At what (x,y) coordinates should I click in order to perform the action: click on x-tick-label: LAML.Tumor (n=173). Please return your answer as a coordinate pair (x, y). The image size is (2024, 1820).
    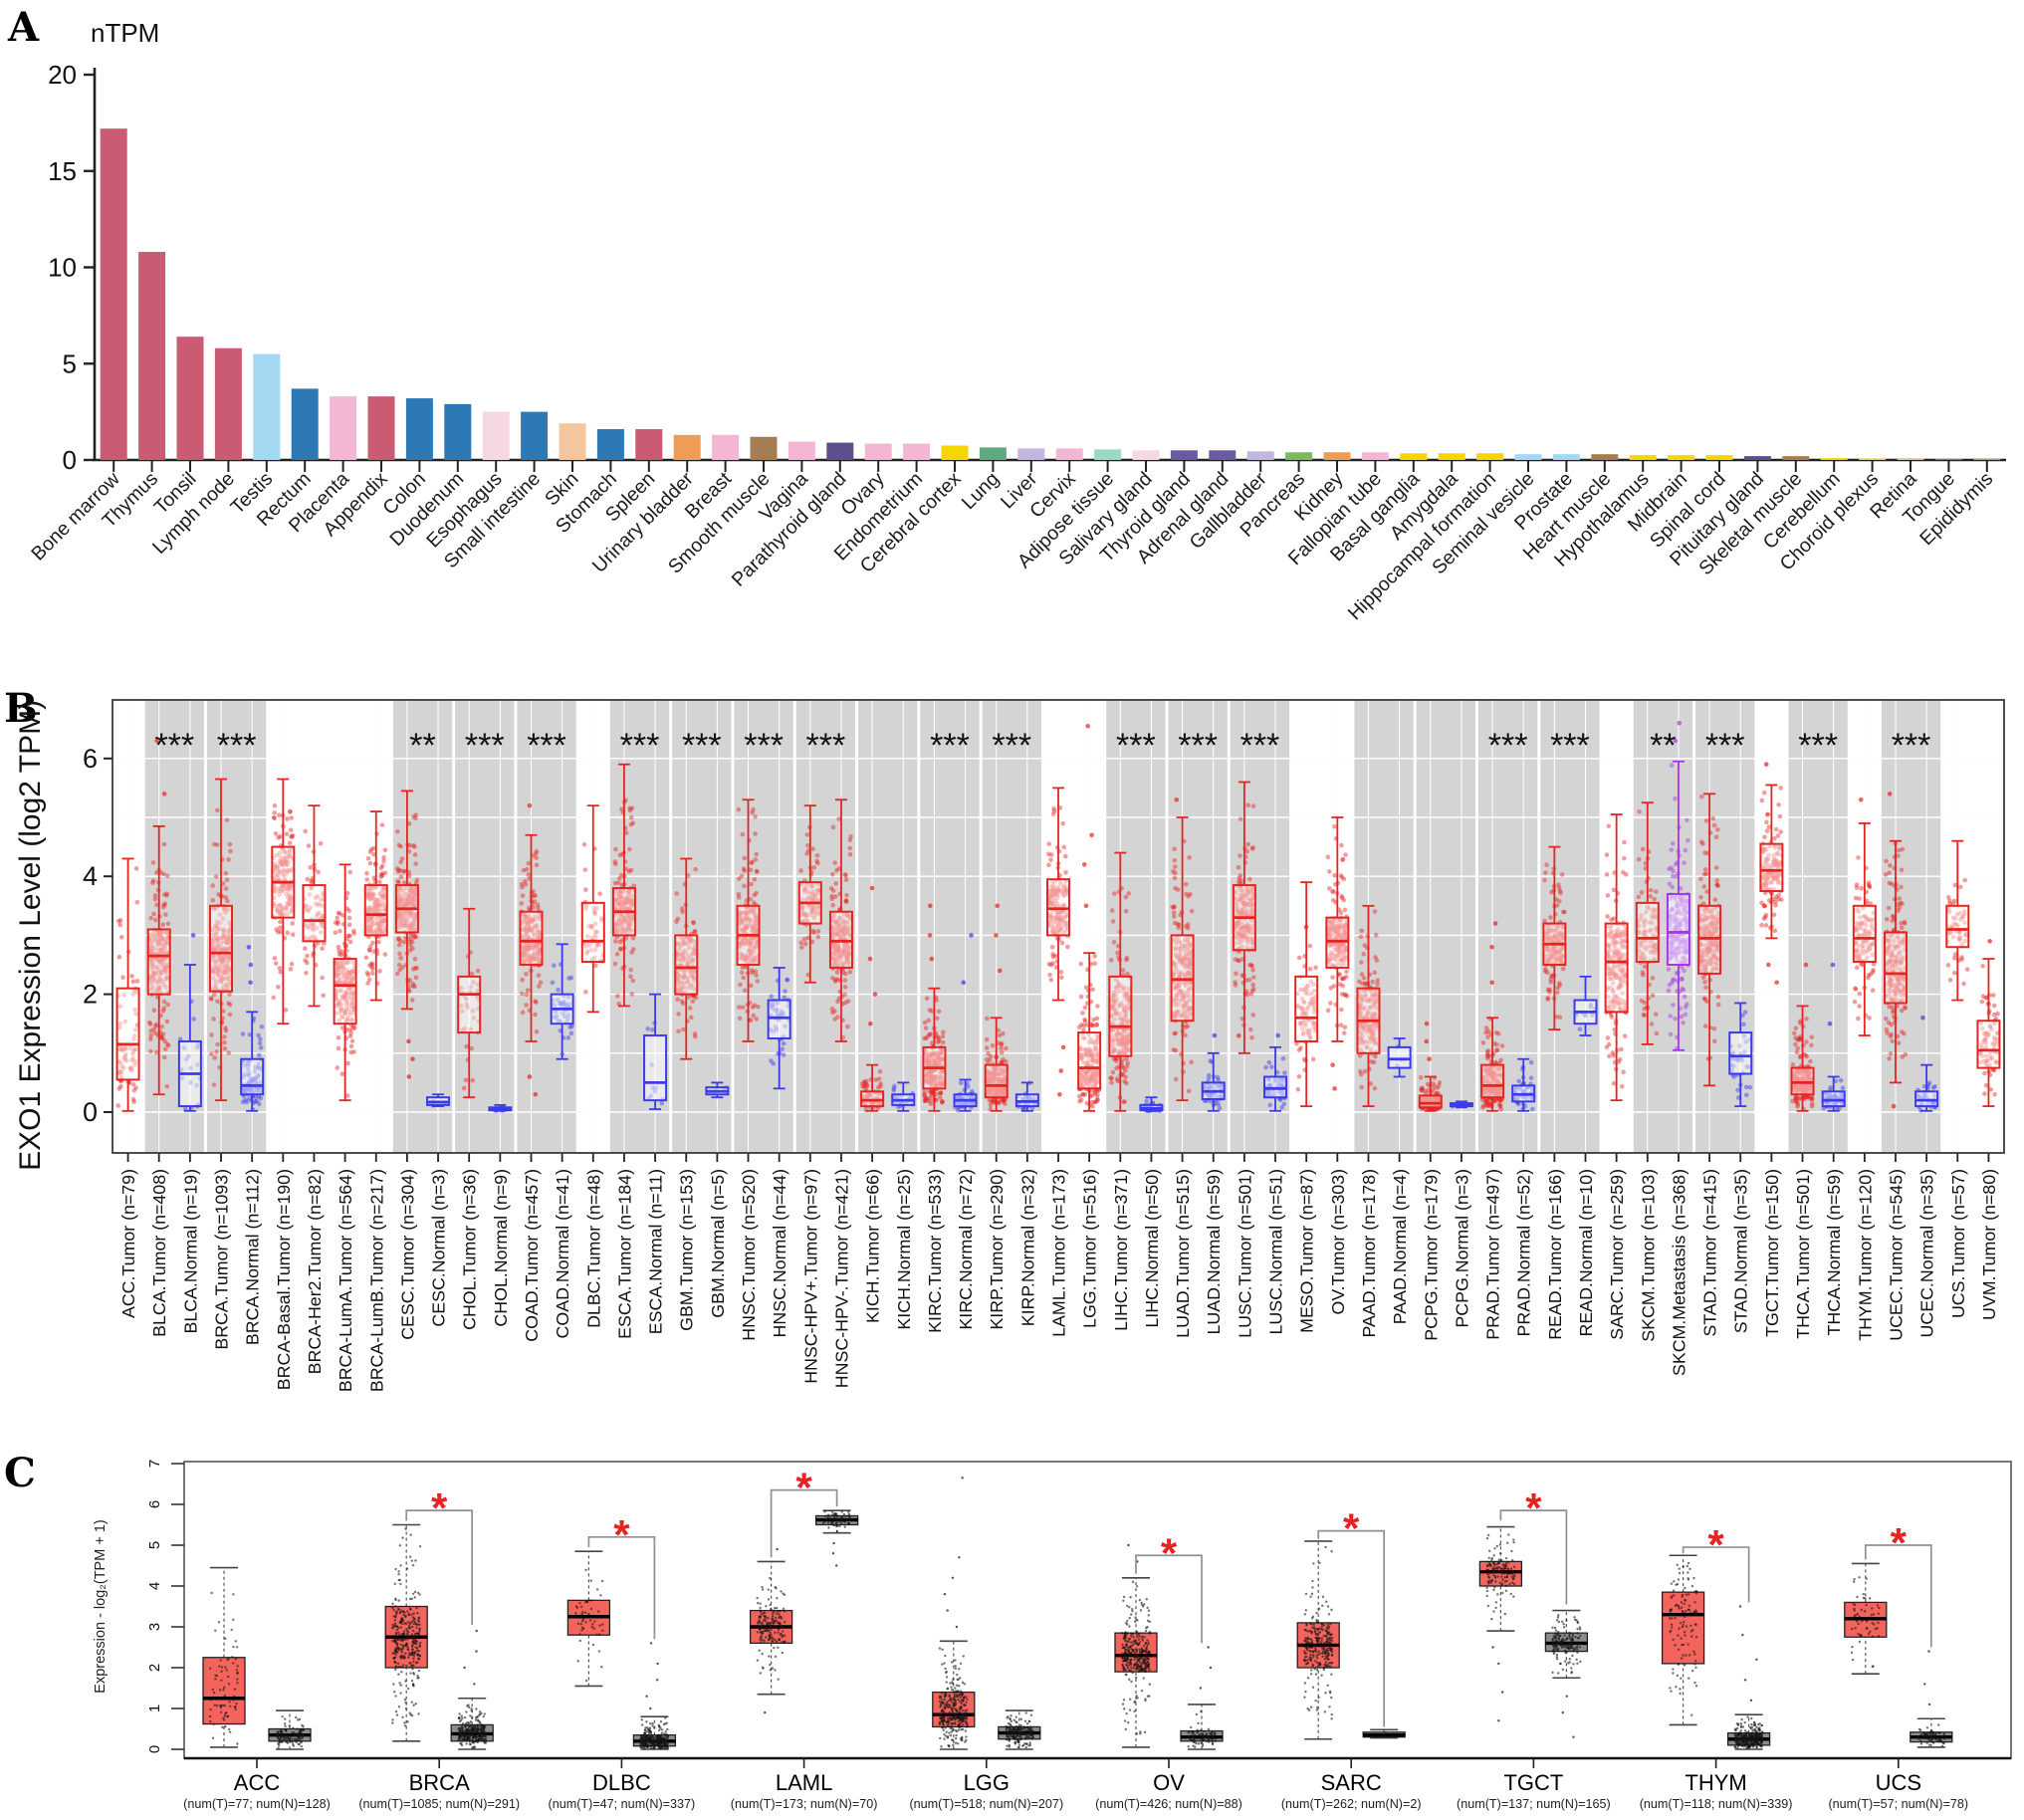
    Looking at the image, I should click on (1059, 1253).